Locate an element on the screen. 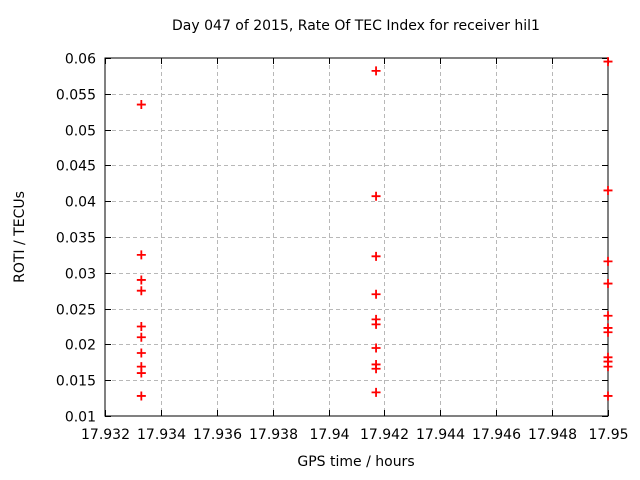 The image size is (640, 480). x-tick-label: 17.95 is located at coordinates (608, 435).